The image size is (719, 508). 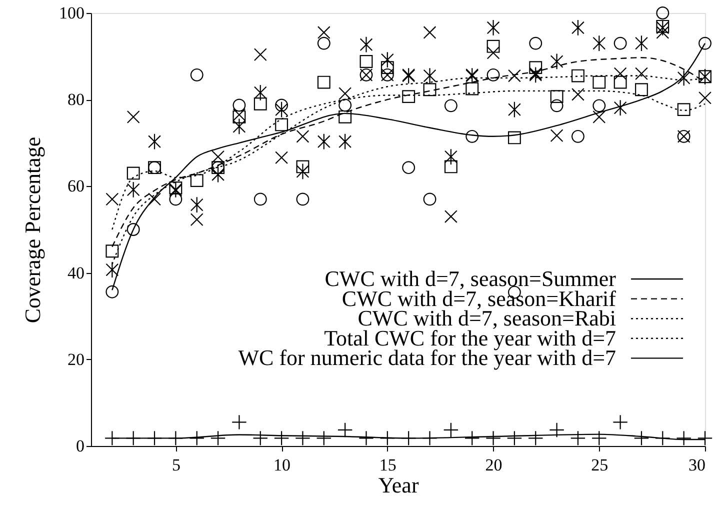 What do you see at coordinates (493, 465) in the screenshot?
I see `x-tick-label: 20` at bounding box center [493, 465].